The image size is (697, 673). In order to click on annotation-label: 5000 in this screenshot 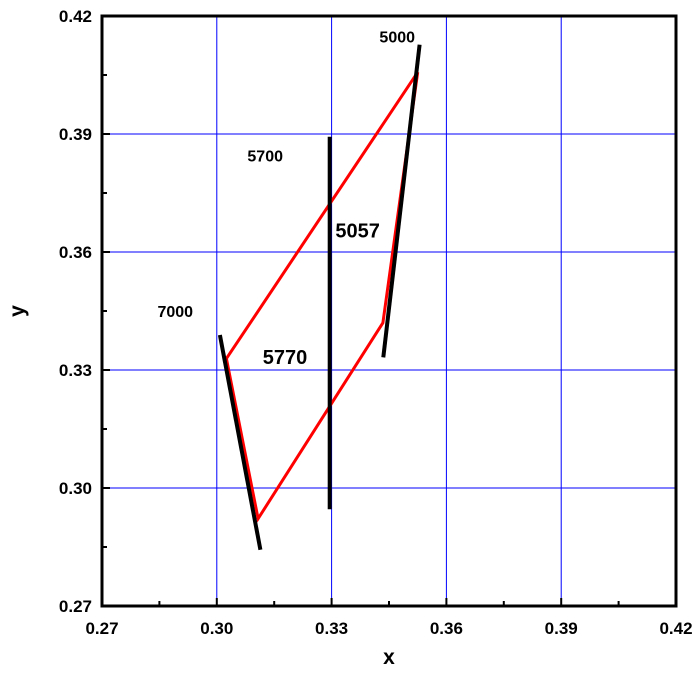, I will do `click(397, 37)`.